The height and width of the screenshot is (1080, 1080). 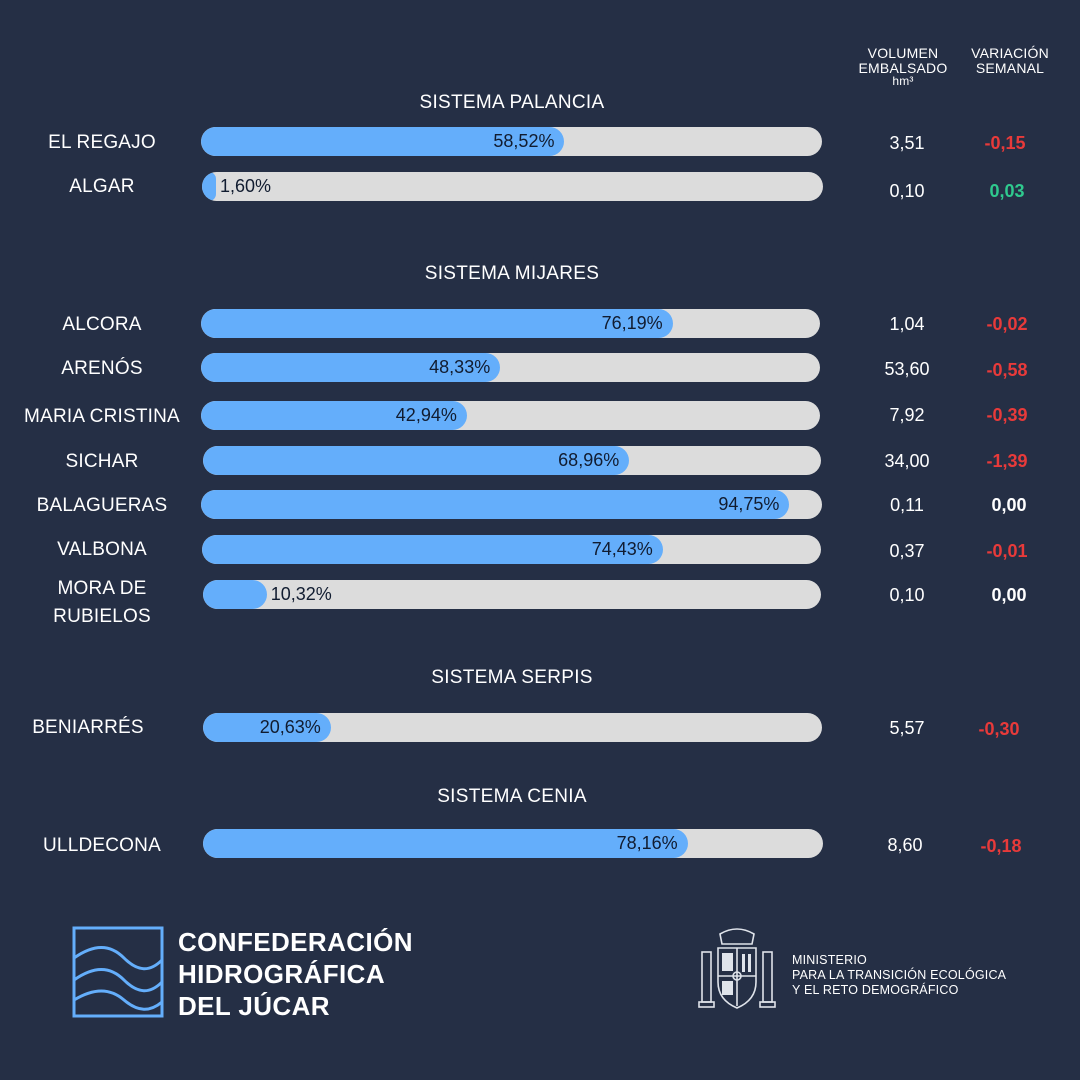 What do you see at coordinates (1007, 370) in the screenshot?
I see `variation-value: -0,58` at bounding box center [1007, 370].